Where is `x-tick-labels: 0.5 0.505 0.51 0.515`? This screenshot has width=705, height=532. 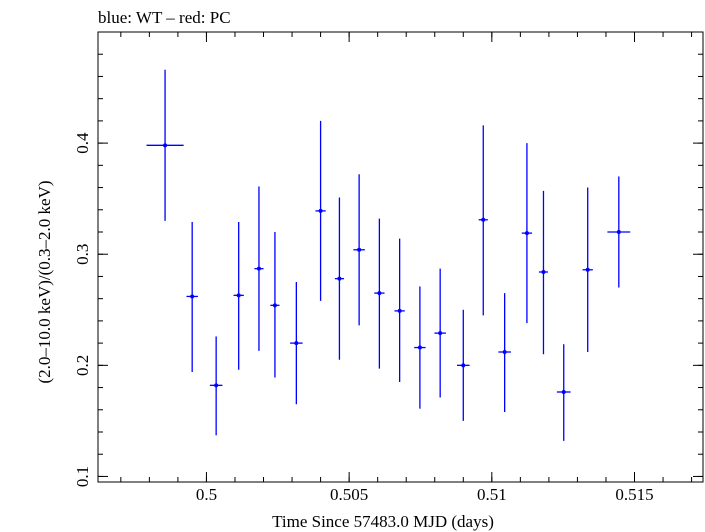
x-tick-labels: 0.5 0.505 0.51 0.515 is located at coordinates (425, 494).